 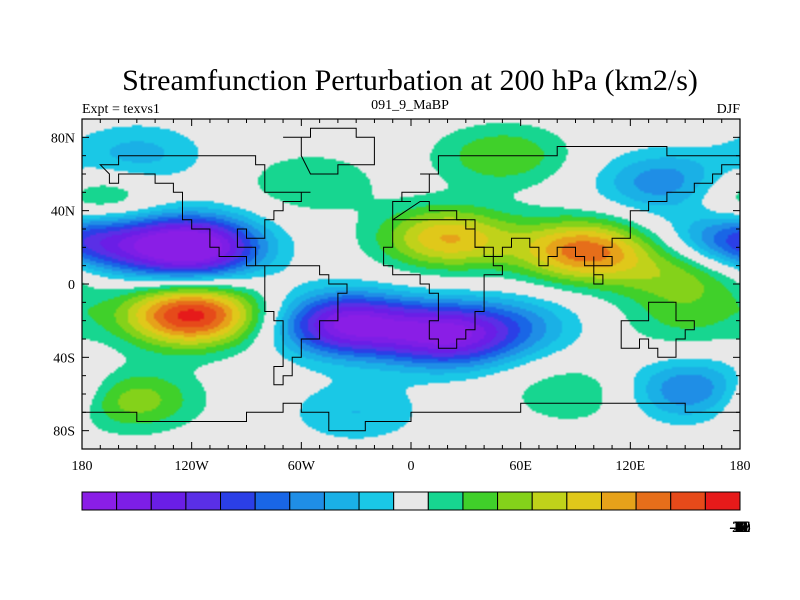 What do you see at coordinates (411, 466) in the screenshot?
I see `x-tick-label: 0` at bounding box center [411, 466].